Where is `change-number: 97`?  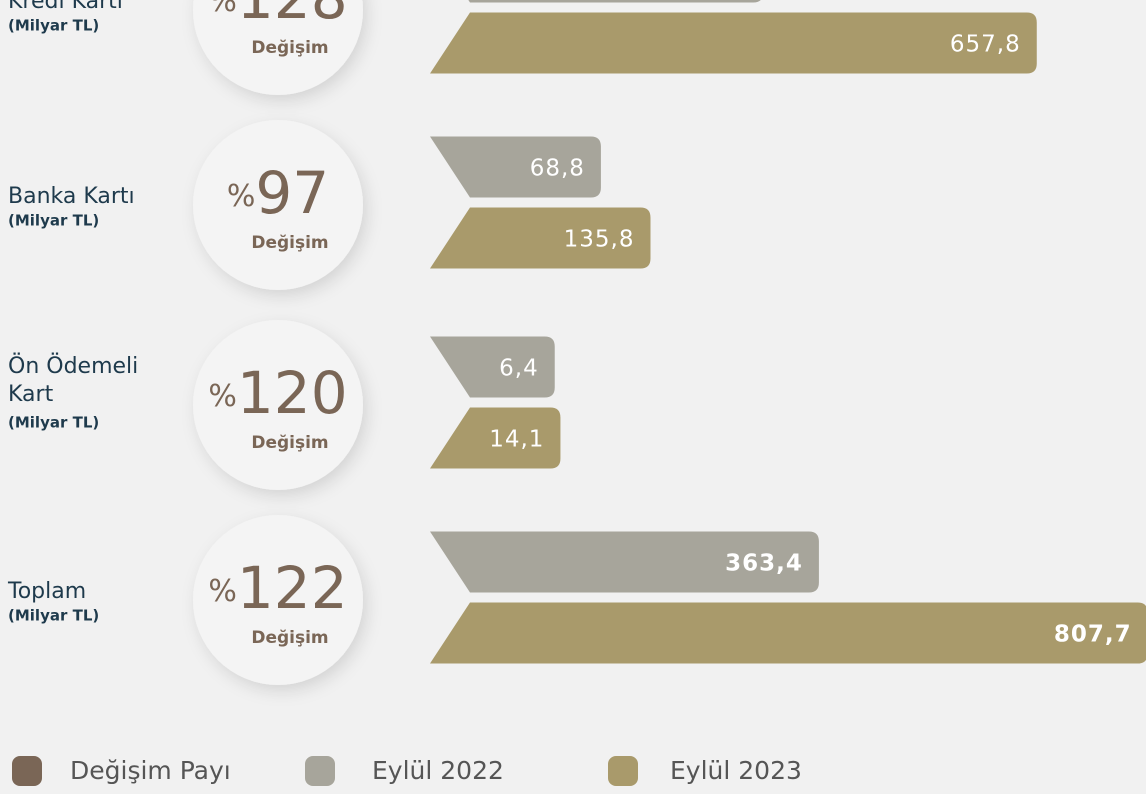
change-number: 97 is located at coordinates (292, 193).